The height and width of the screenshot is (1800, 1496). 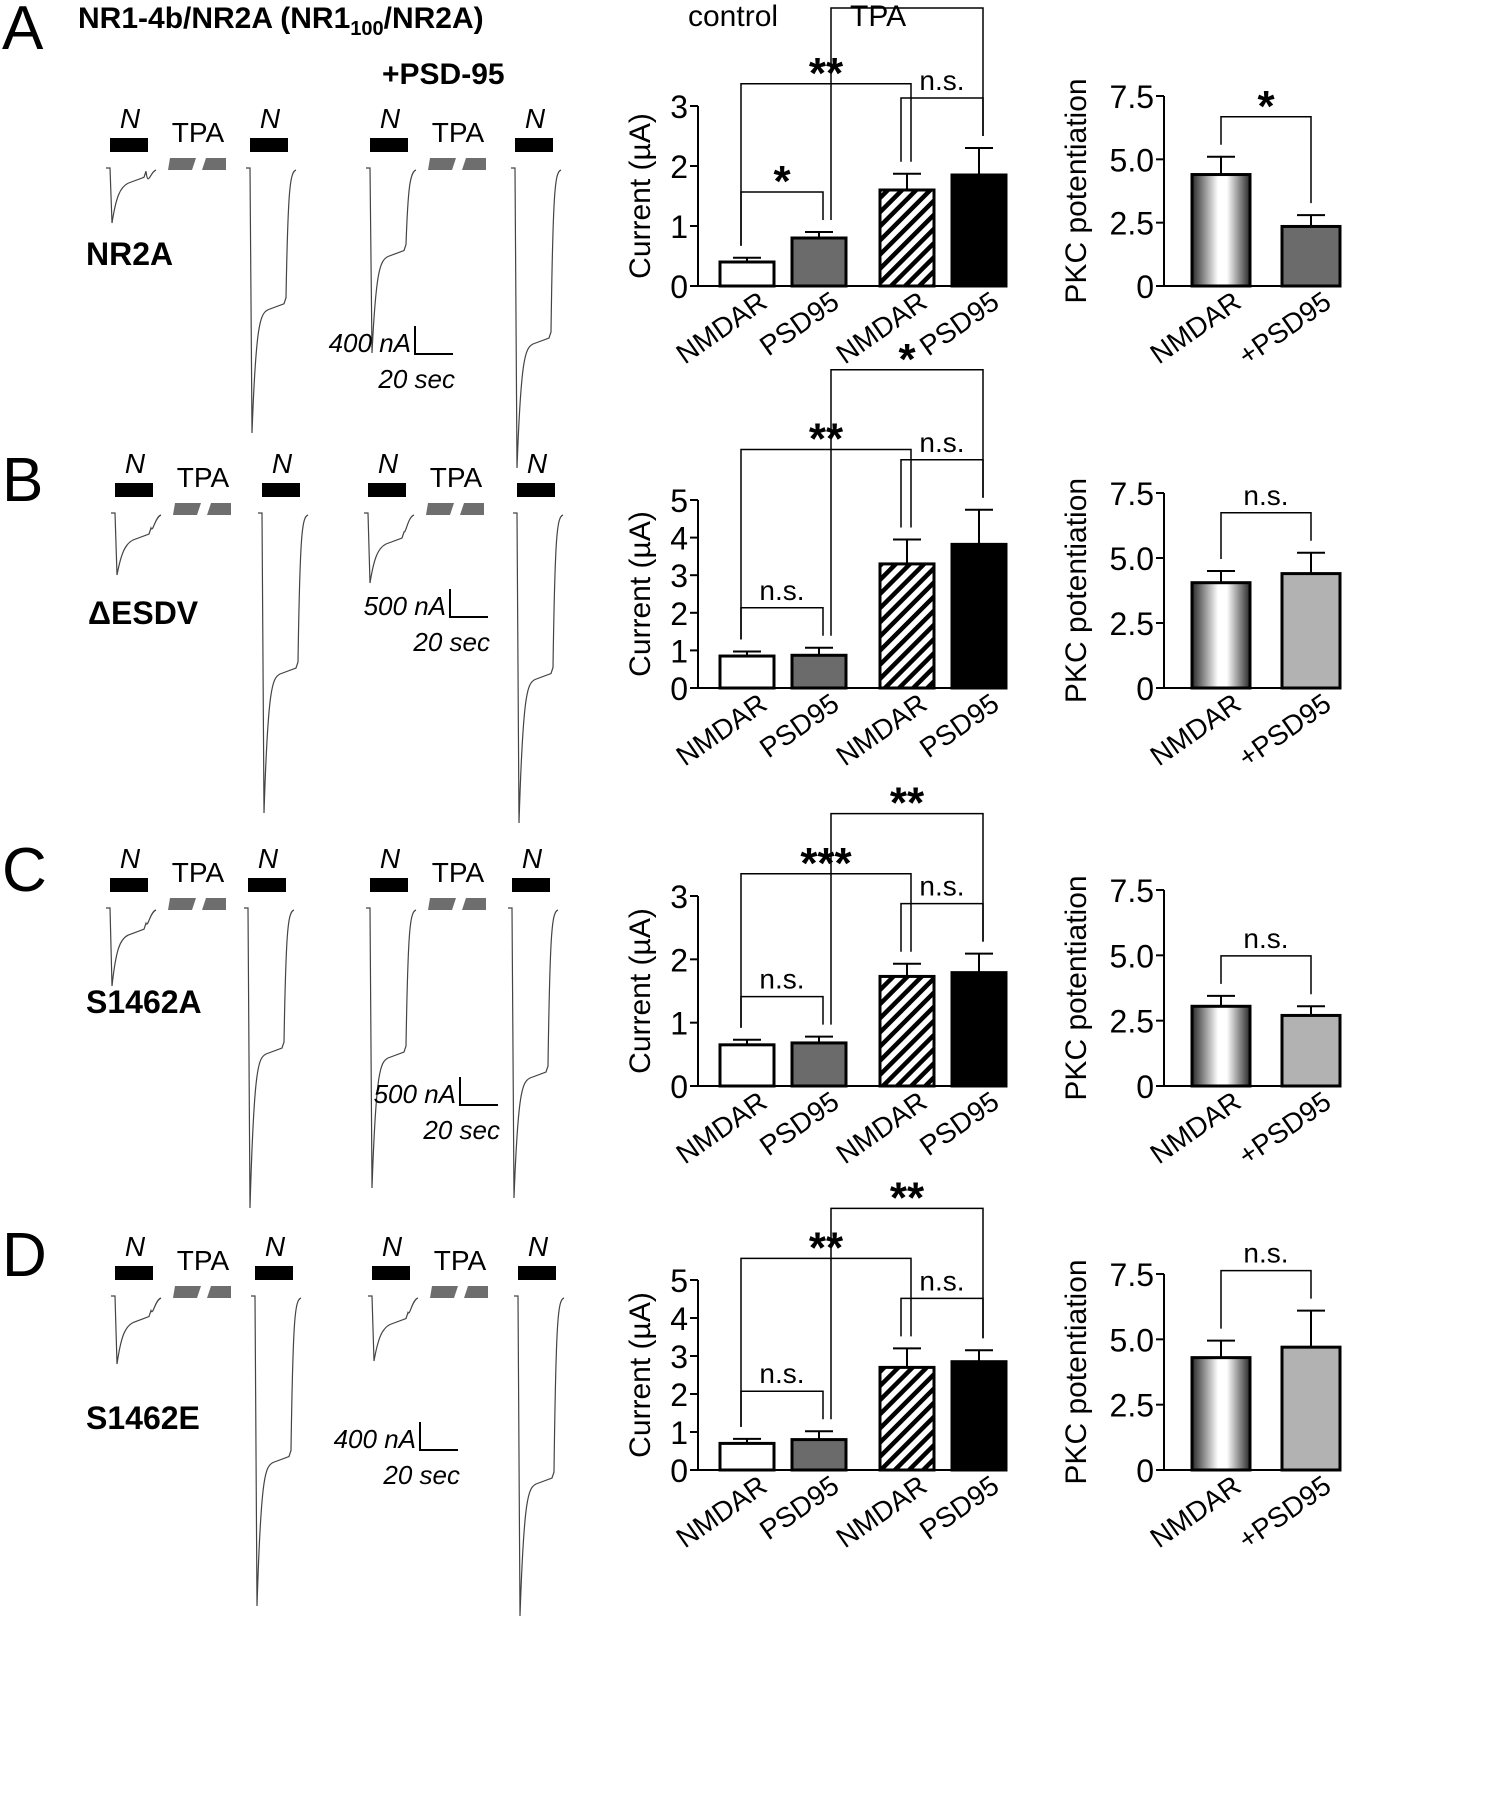 I want to click on construct-label-a: NR2A, so click(x=130, y=254).